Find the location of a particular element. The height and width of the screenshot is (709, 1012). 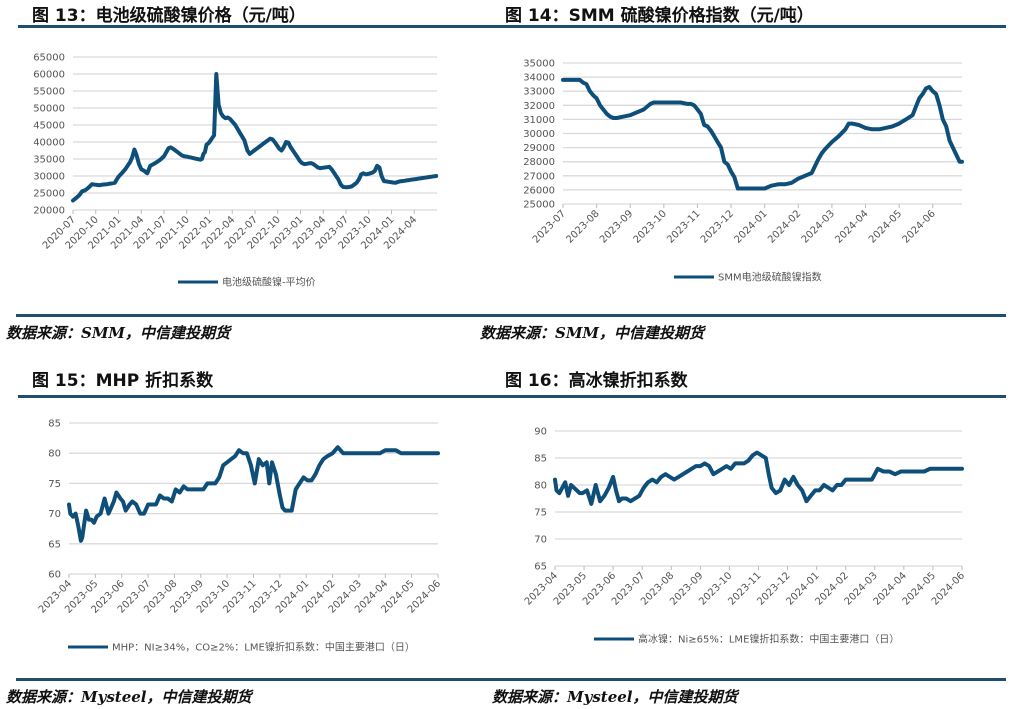

y-tick-label: 45000 is located at coordinates (49, 126).